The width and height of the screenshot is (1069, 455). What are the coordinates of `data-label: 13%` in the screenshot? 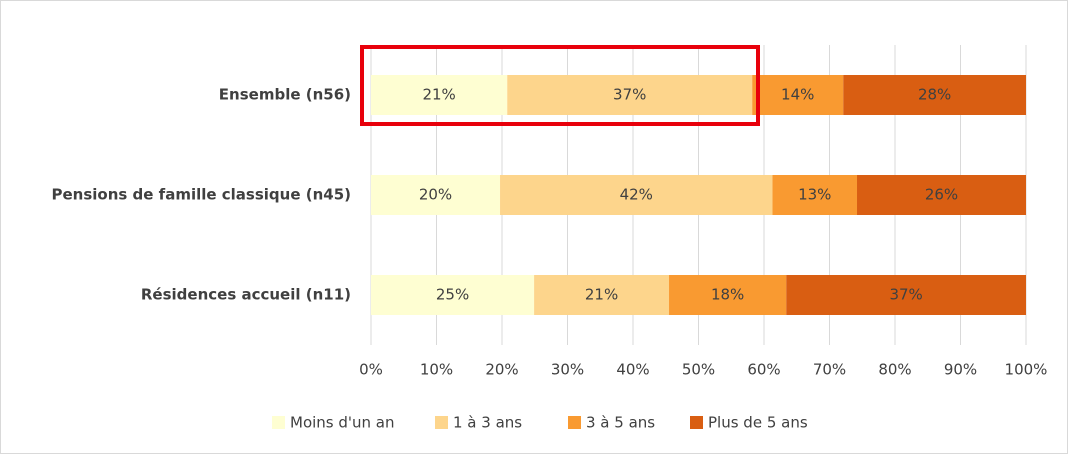 It's located at (814, 195).